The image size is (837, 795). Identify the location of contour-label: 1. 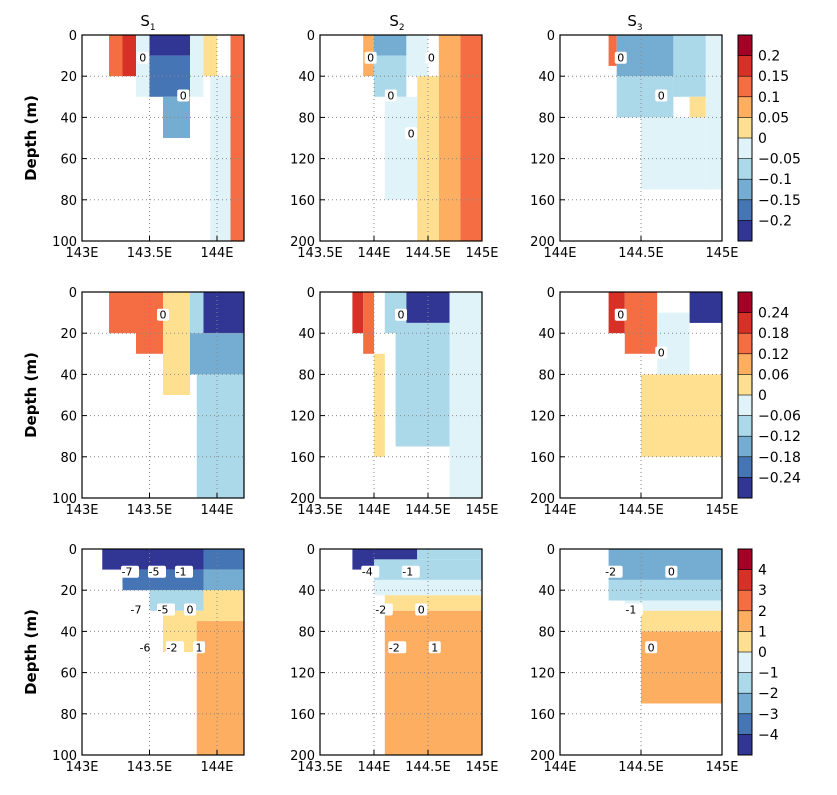
(199, 647).